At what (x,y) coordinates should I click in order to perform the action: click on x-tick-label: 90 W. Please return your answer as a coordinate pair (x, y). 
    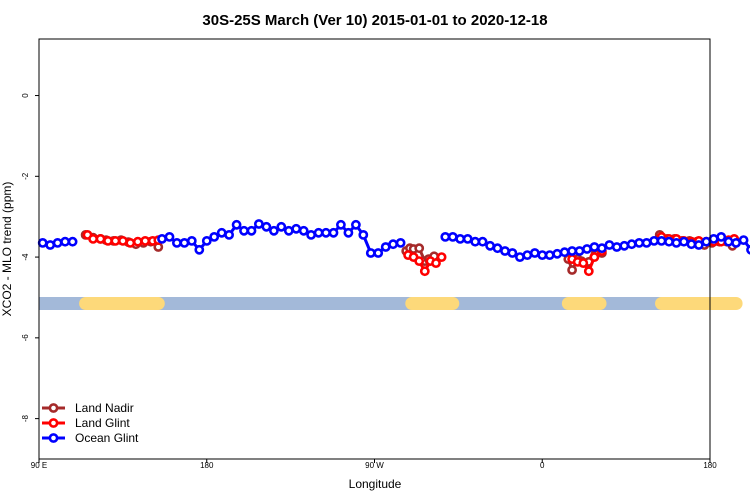
    Looking at the image, I should click on (374, 465).